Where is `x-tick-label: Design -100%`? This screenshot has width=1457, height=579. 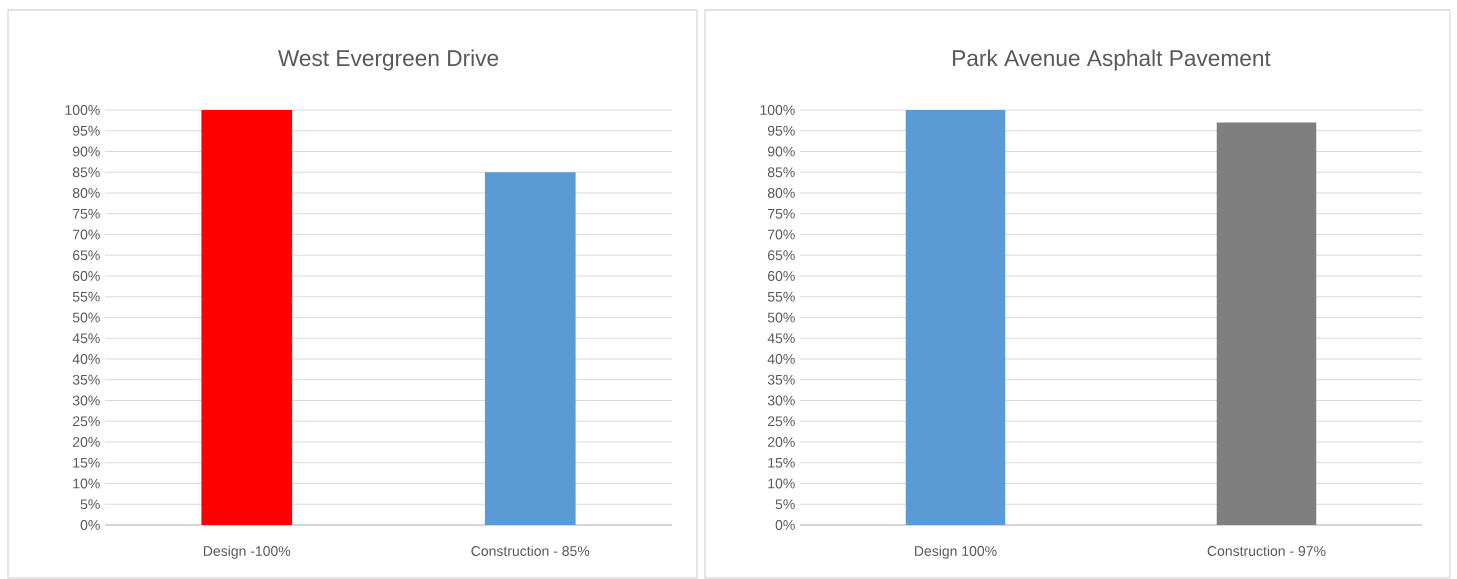
x-tick-label: Design -100% is located at coordinates (247, 552).